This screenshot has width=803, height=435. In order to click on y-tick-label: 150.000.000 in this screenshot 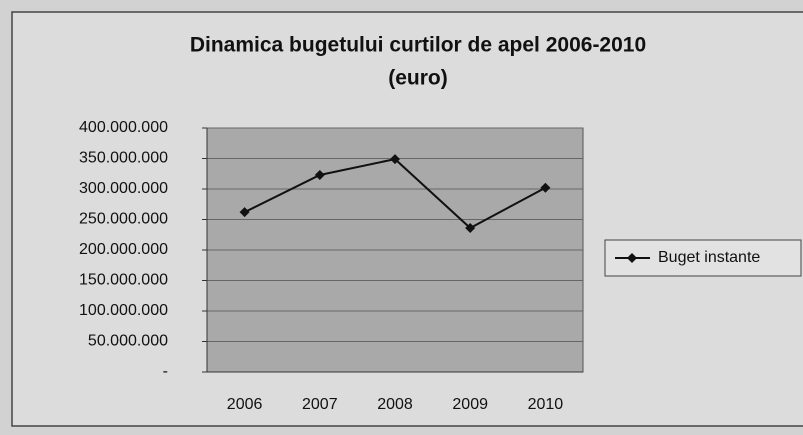, I will do `click(123, 280)`.